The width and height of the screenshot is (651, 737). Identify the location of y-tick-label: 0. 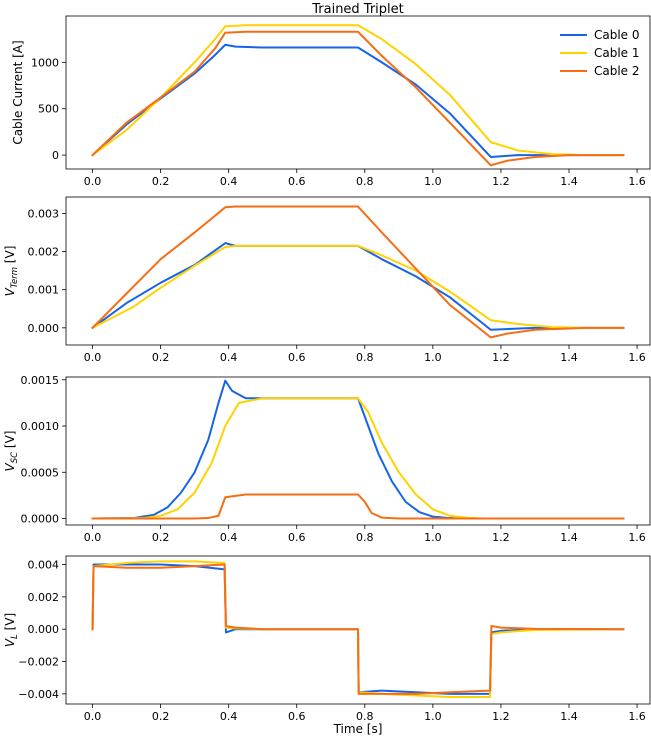
(55, 155).